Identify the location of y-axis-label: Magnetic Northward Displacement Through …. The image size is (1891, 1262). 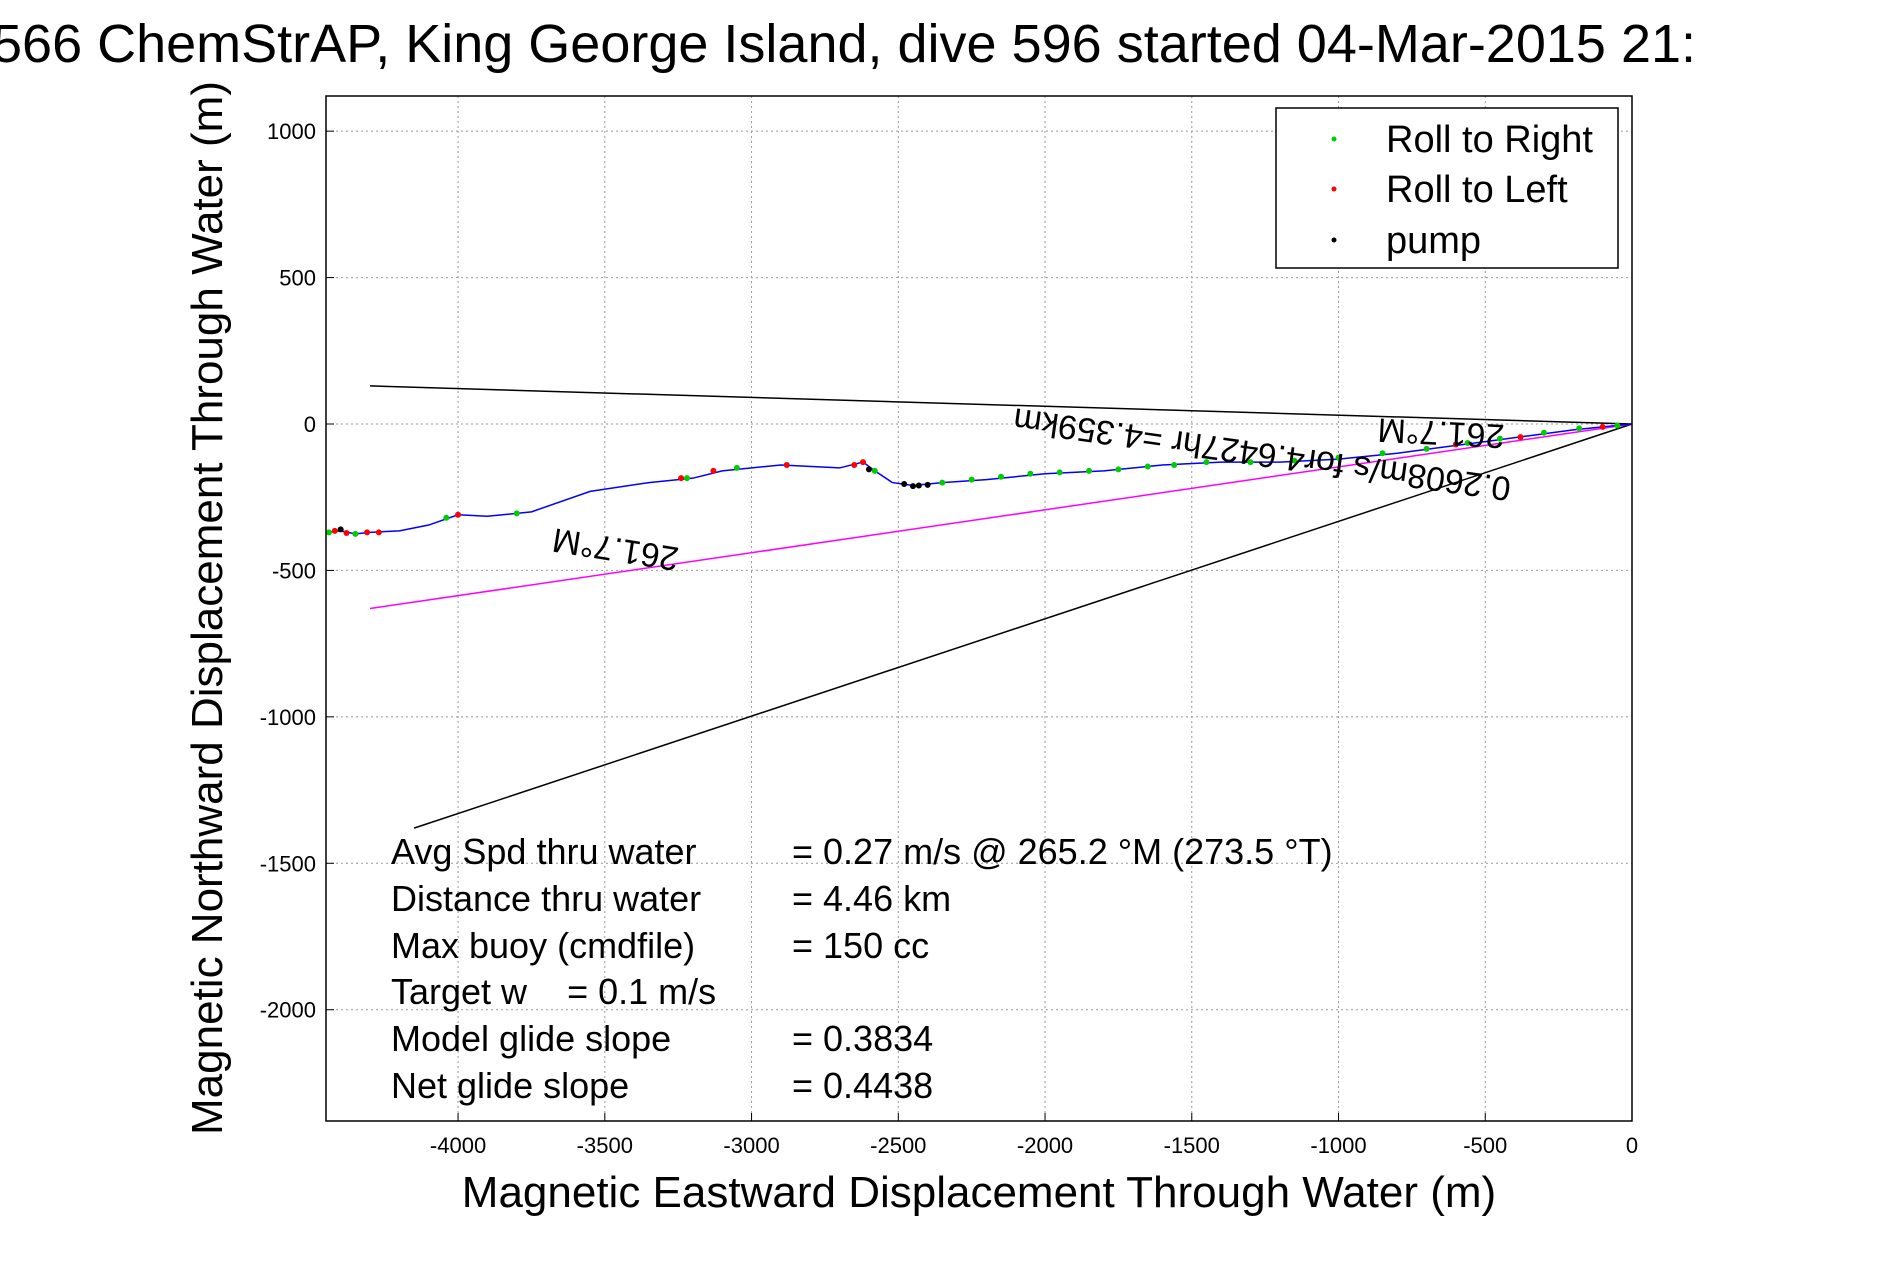
(207, 608).